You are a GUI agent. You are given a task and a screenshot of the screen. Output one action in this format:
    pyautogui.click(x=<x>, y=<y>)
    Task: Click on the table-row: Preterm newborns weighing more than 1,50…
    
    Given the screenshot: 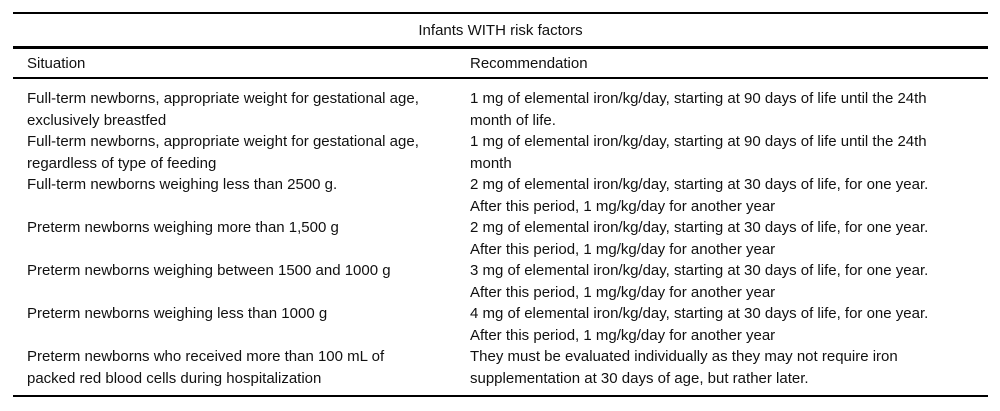 What is the action you would take?
    pyautogui.click(x=500, y=238)
    